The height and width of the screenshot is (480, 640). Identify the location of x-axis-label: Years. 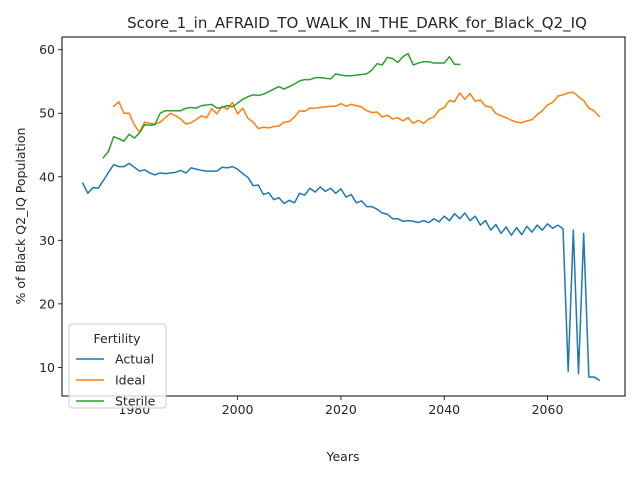
(343, 456).